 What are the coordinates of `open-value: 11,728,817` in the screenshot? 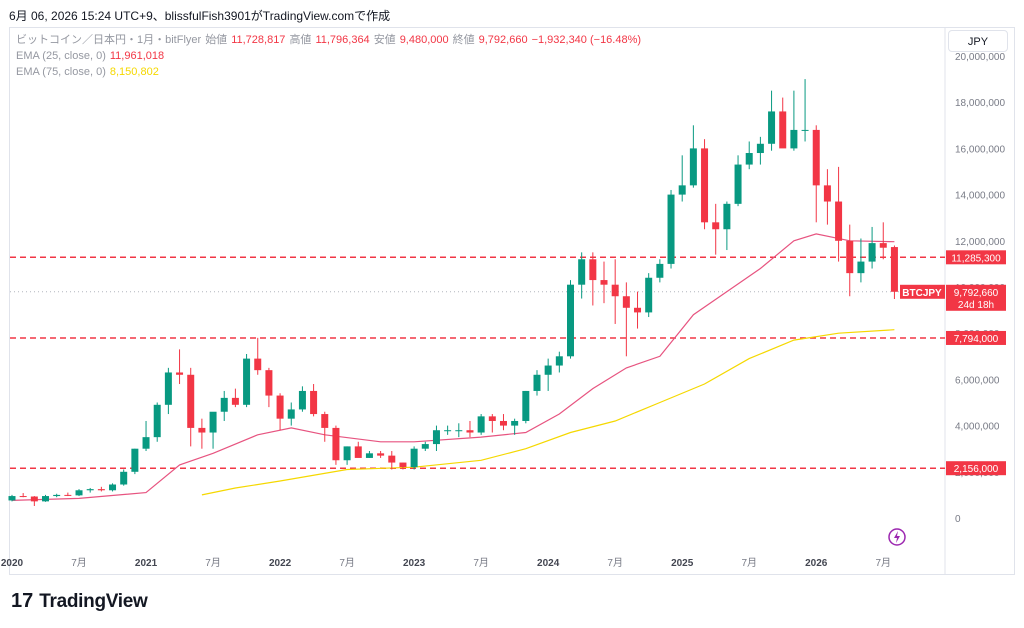 It's located at (258, 40).